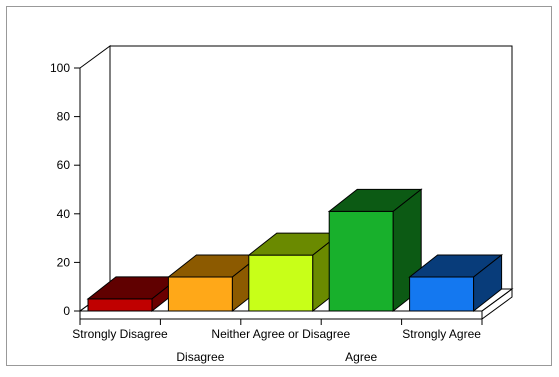 The height and width of the screenshot is (377, 559). I want to click on x-tick-label: Agree, so click(361, 357).